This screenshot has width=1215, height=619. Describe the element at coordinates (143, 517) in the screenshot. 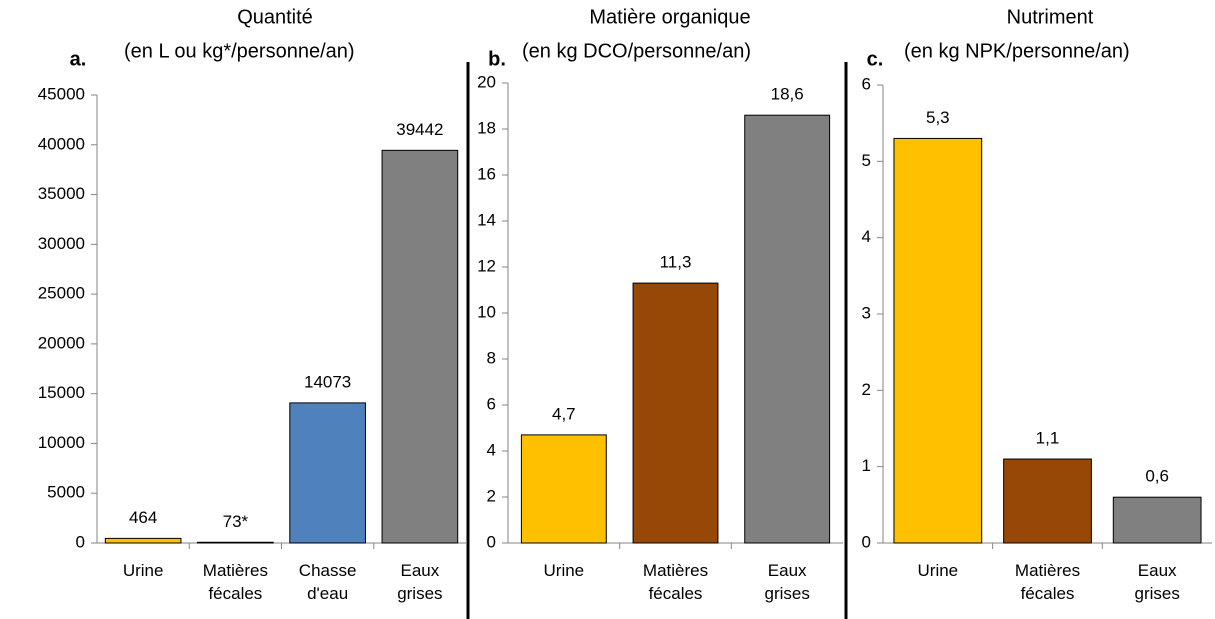

I see `value-label: 464` at that location.